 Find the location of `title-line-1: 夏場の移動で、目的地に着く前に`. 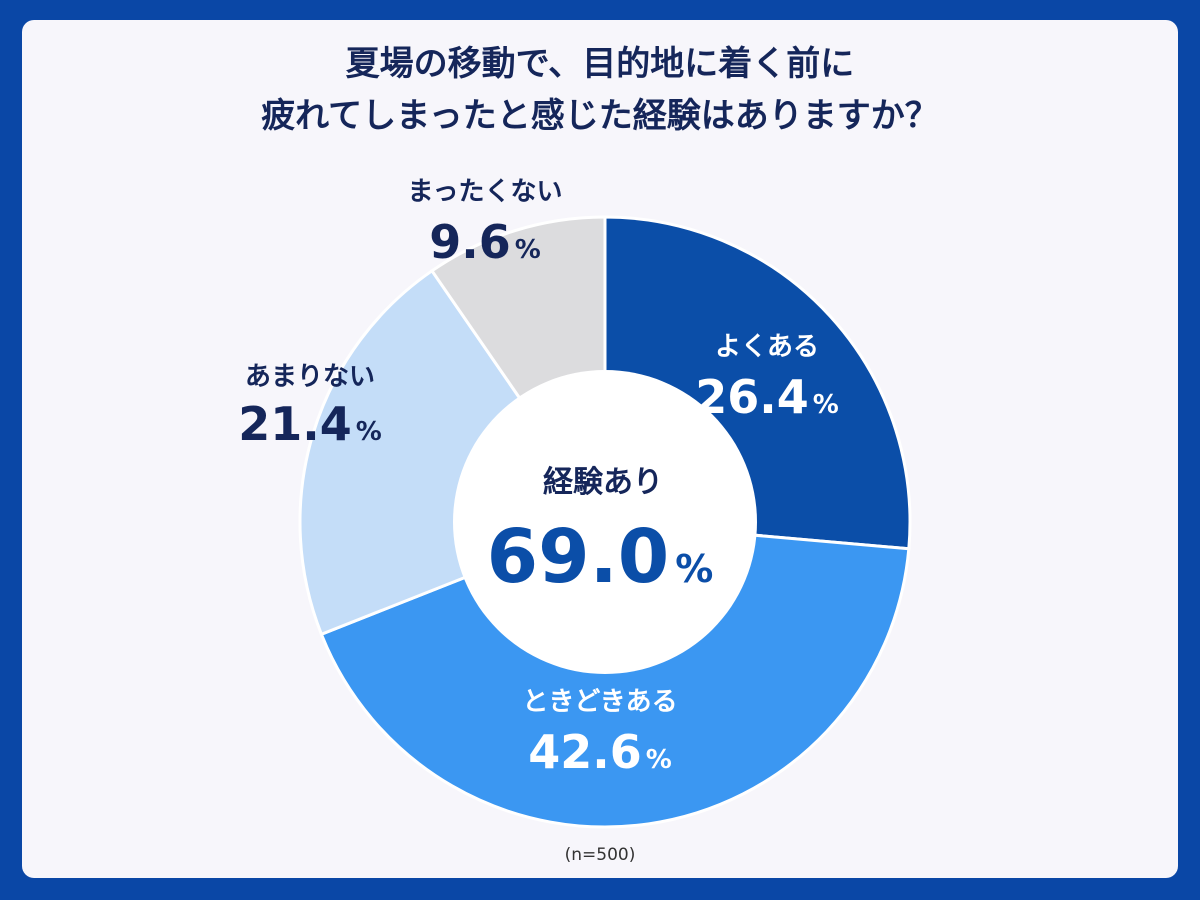

title-line-1: 夏場の移動で、目的地に着く前に is located at coordinates (600, 64).